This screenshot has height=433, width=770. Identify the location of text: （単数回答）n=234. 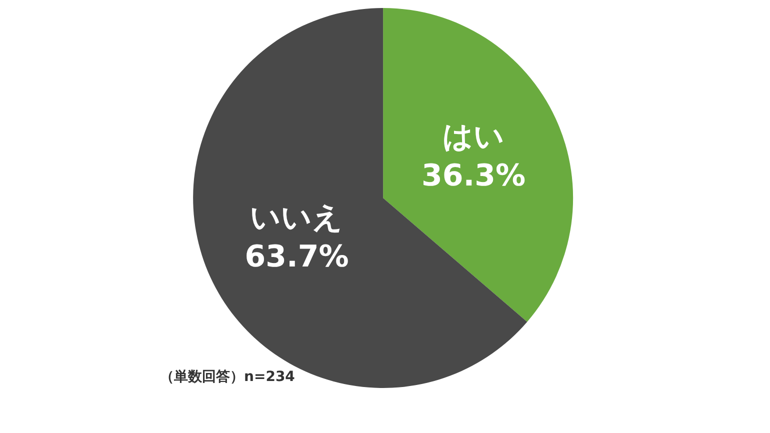
(228, 377).